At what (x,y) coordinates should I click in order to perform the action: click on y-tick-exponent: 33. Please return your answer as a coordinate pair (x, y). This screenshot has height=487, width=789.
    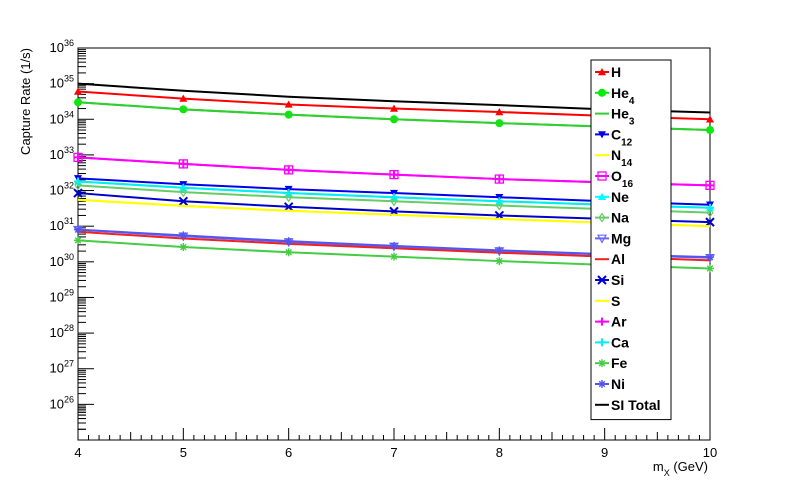
    Looking at the image, I should click on (69, 150).